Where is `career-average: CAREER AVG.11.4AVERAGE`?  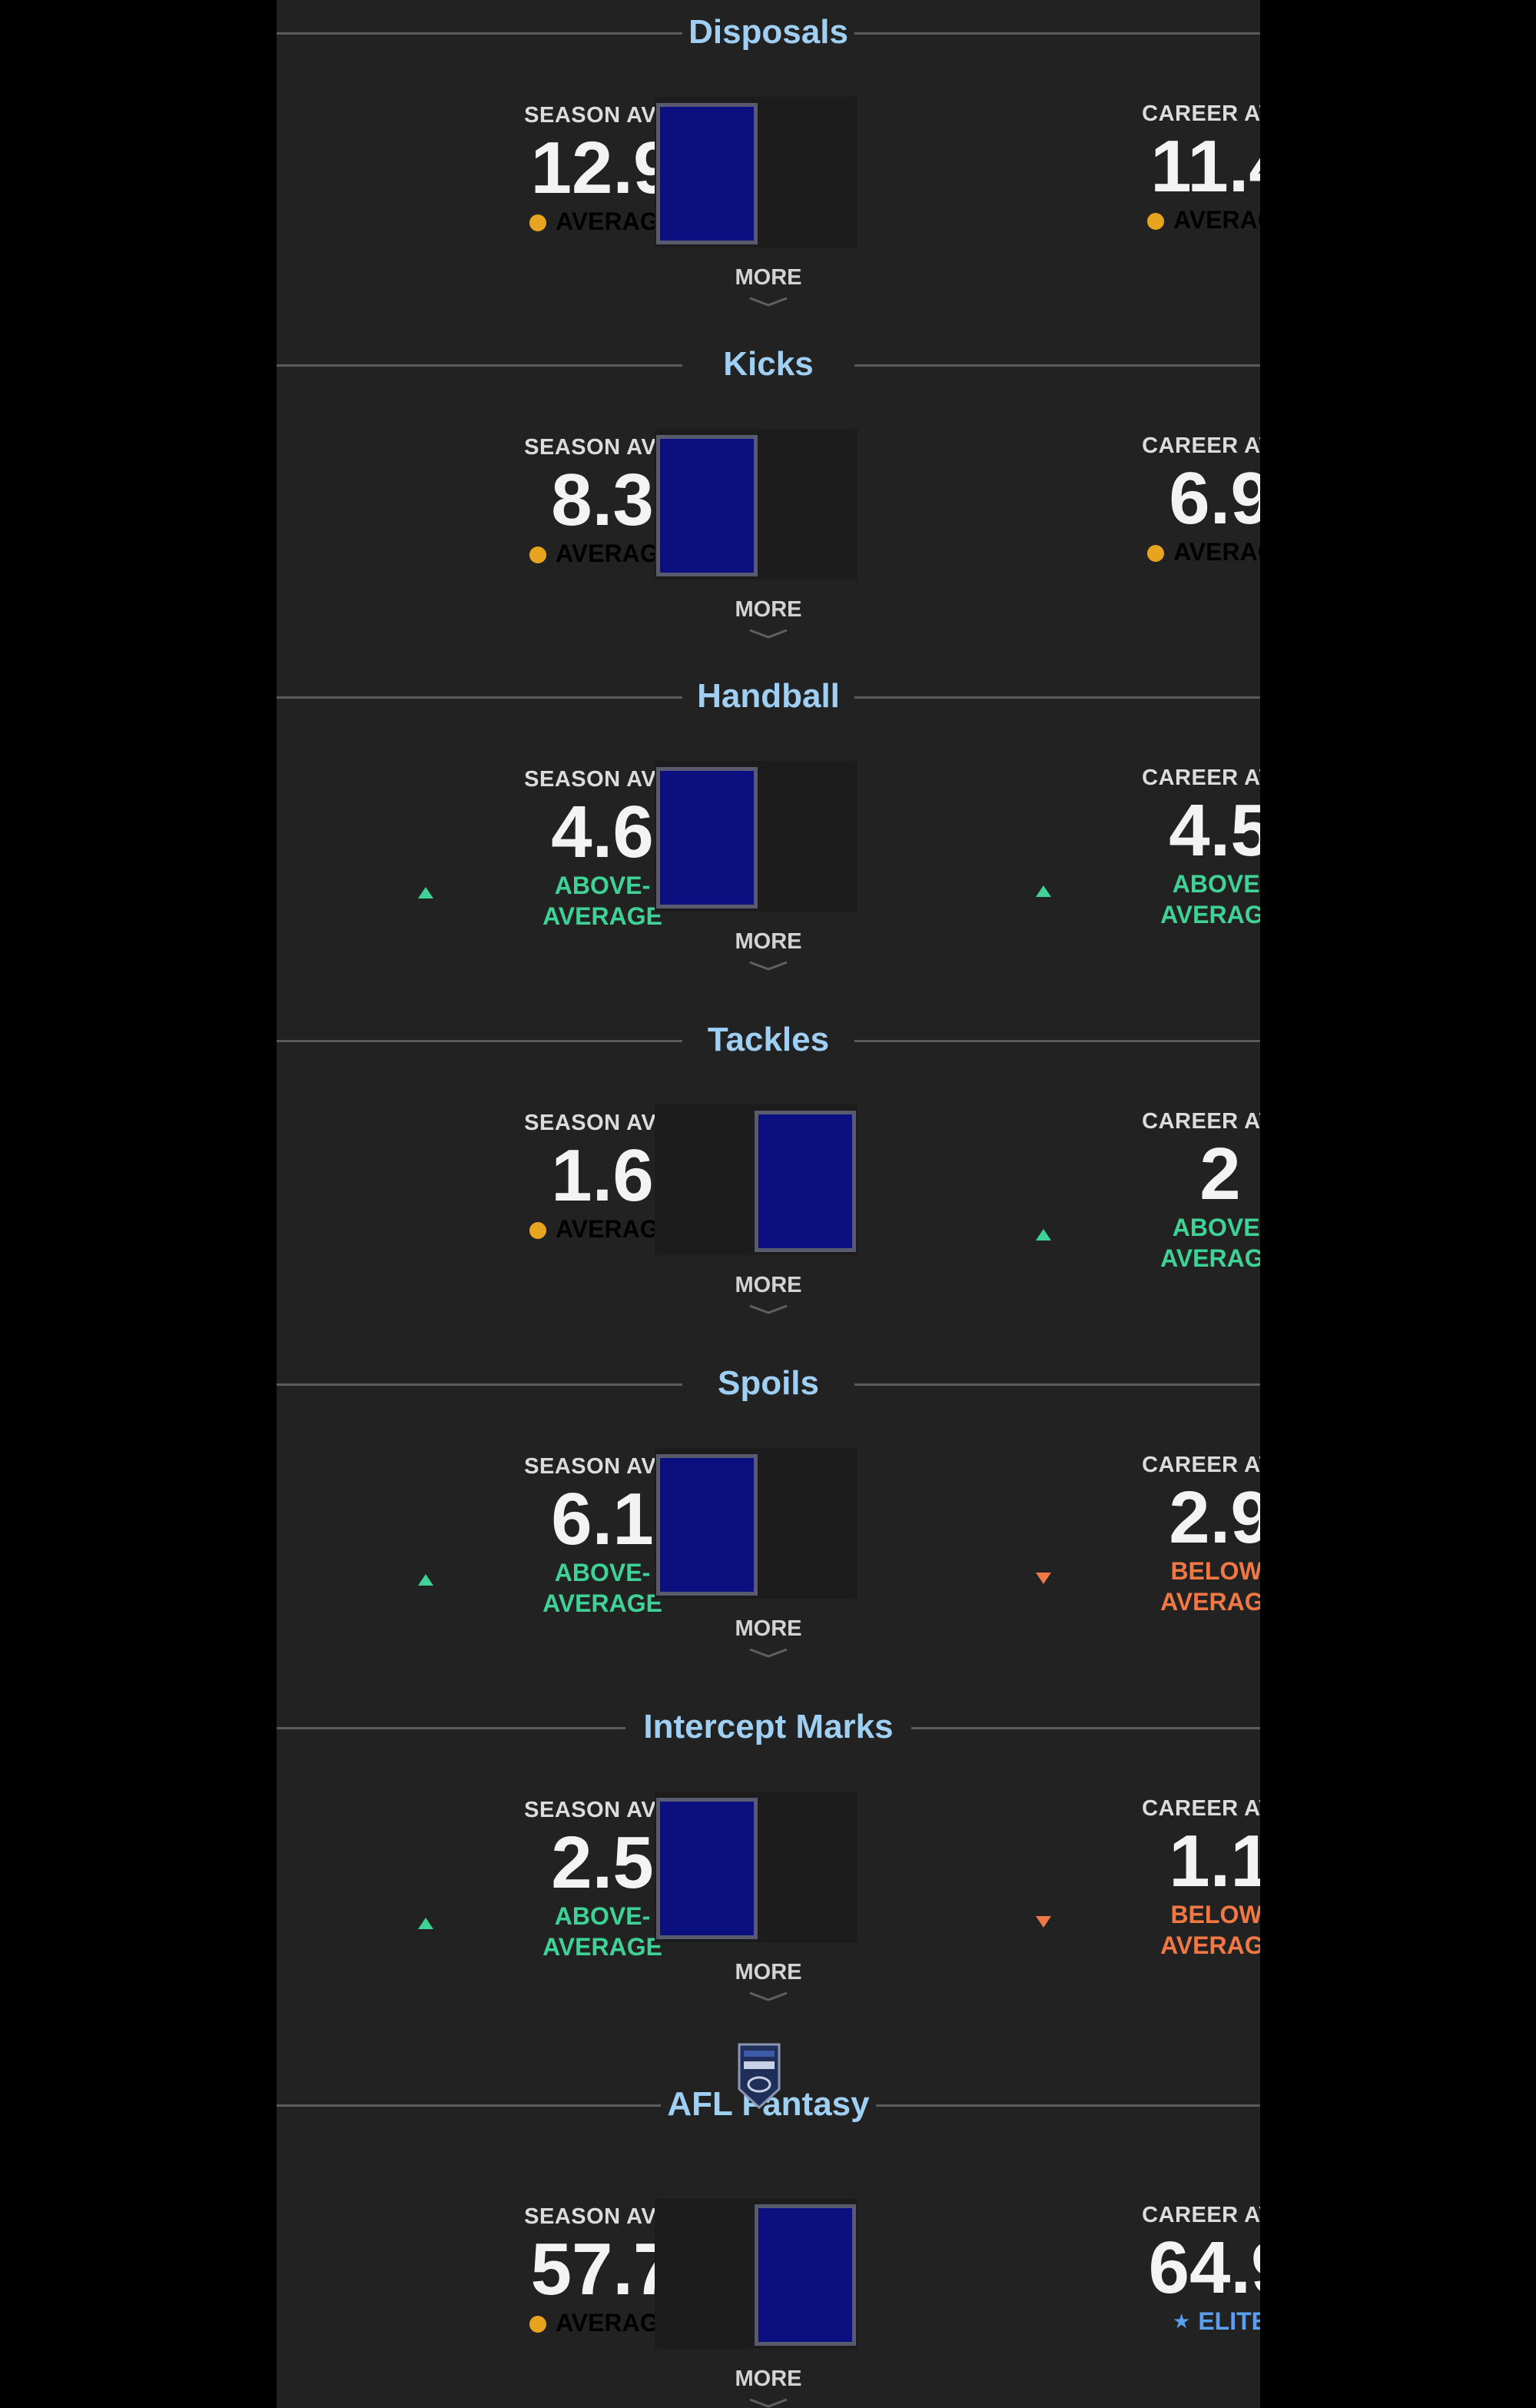 career-average: CAREER AVG.11.4AVERAGE is located at coordinates (1178, 167).